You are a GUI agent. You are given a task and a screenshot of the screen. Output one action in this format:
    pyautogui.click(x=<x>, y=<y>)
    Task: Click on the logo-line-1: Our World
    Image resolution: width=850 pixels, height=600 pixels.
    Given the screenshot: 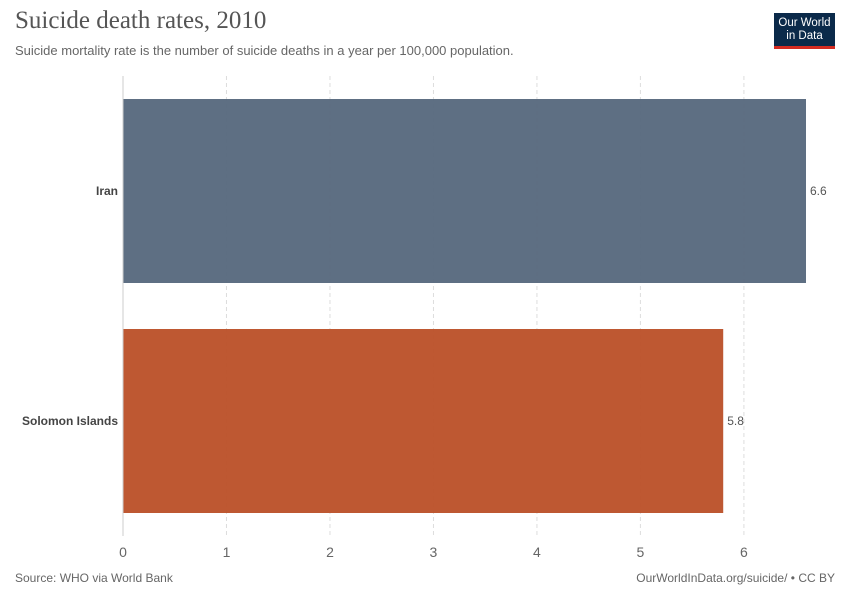 What is the action you would take?
    pyautogui.click(x=804, y=23)
    